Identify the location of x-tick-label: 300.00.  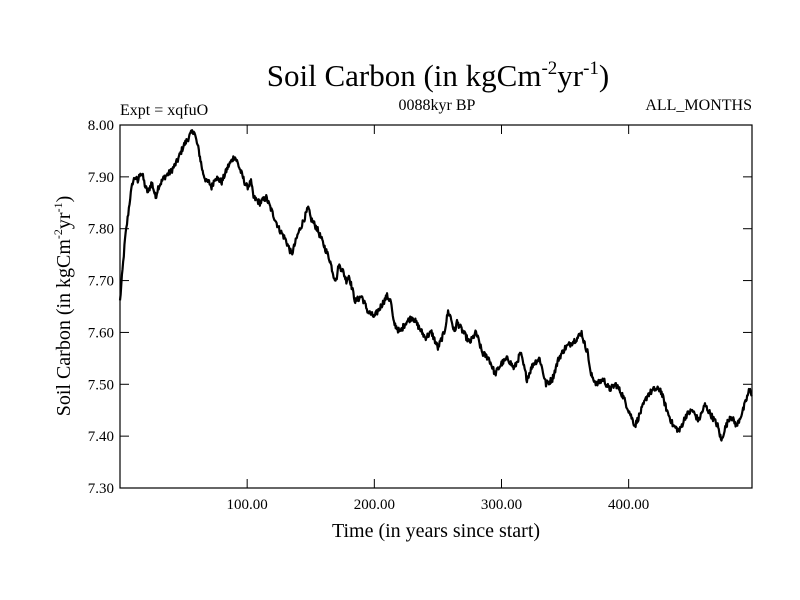
(501, 505).